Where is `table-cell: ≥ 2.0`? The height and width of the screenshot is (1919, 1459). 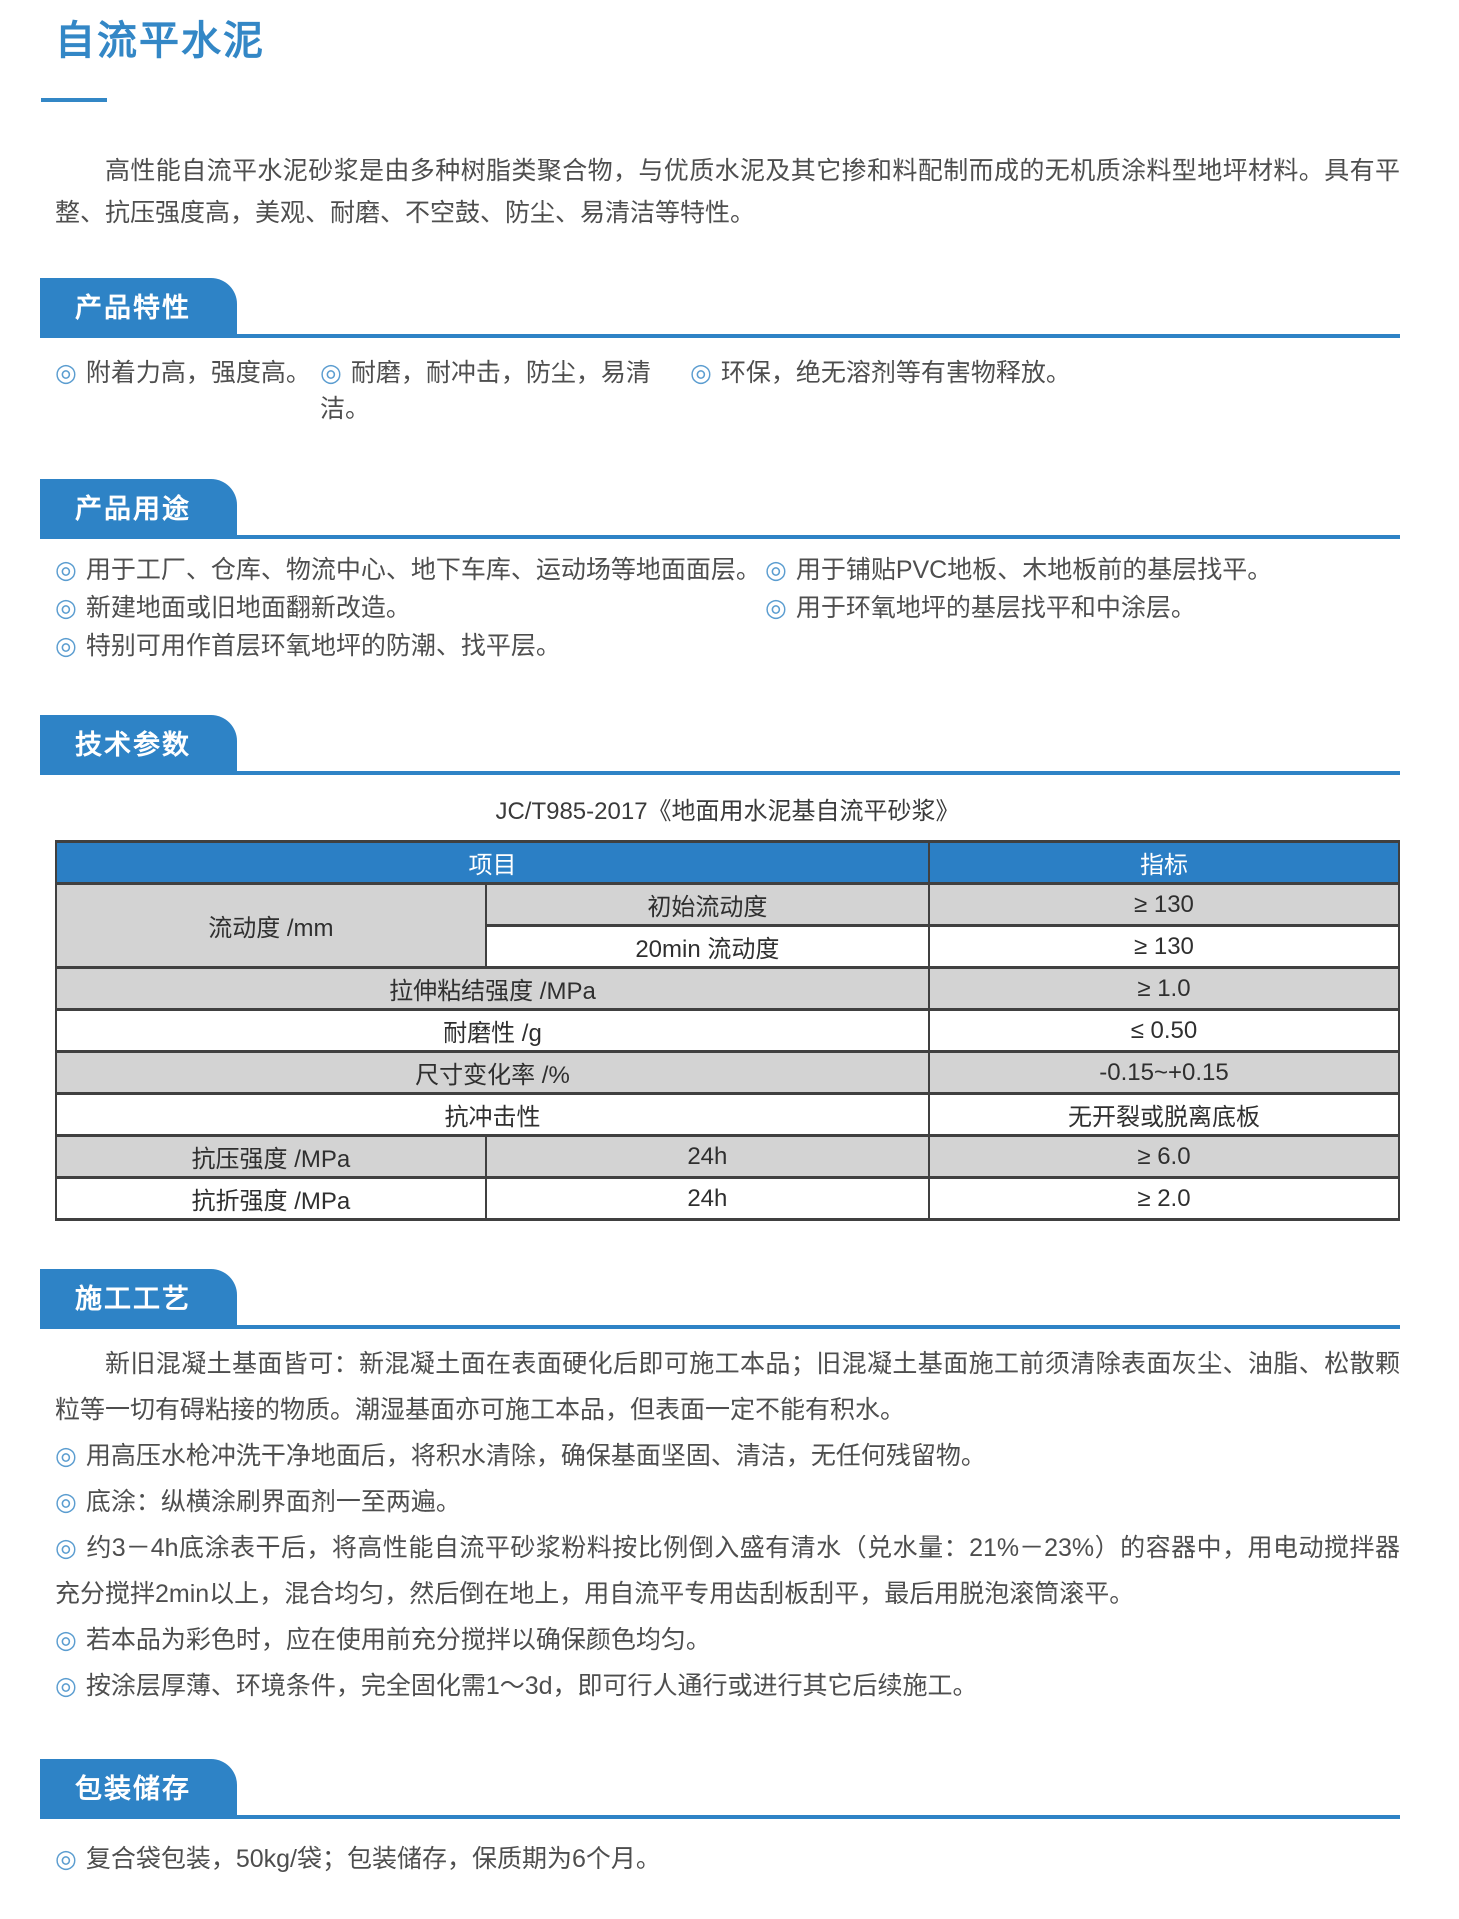 table-cell: ≥ 2.0 is located at coordinates (1164, 1198).